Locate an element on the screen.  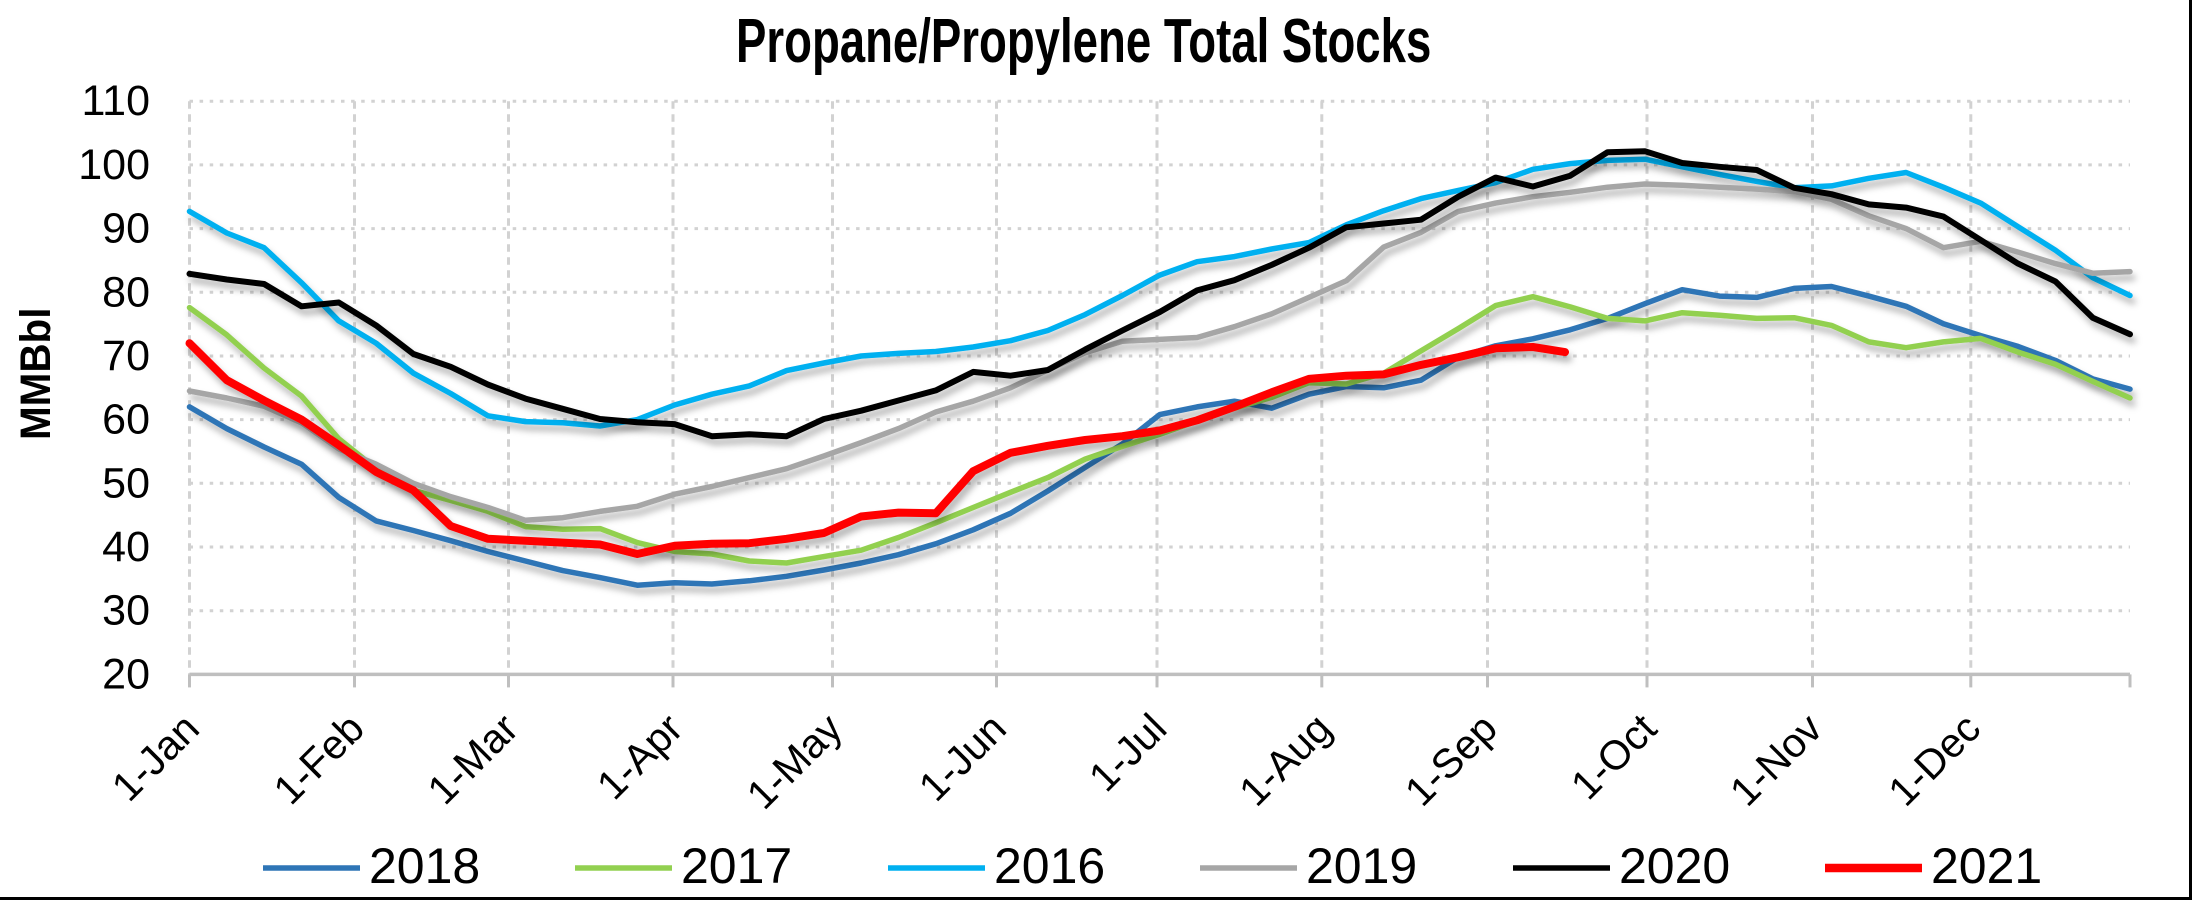
svg-text: MMBbl is located at coordinates (35, 374).